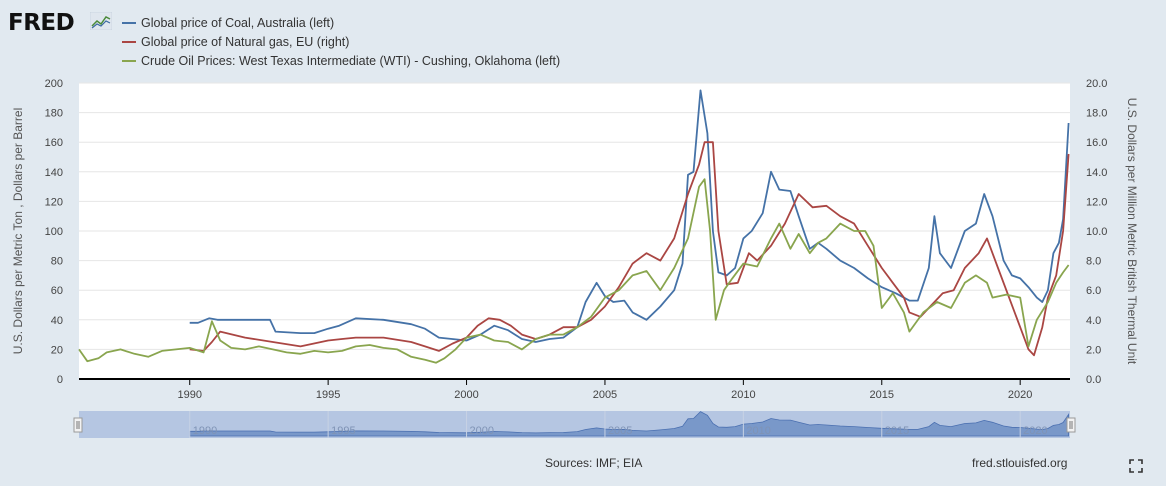  Describe the element at coordinates (482, 431) in the screenshot. I see `navigator-tick-label: 2000` at that location.